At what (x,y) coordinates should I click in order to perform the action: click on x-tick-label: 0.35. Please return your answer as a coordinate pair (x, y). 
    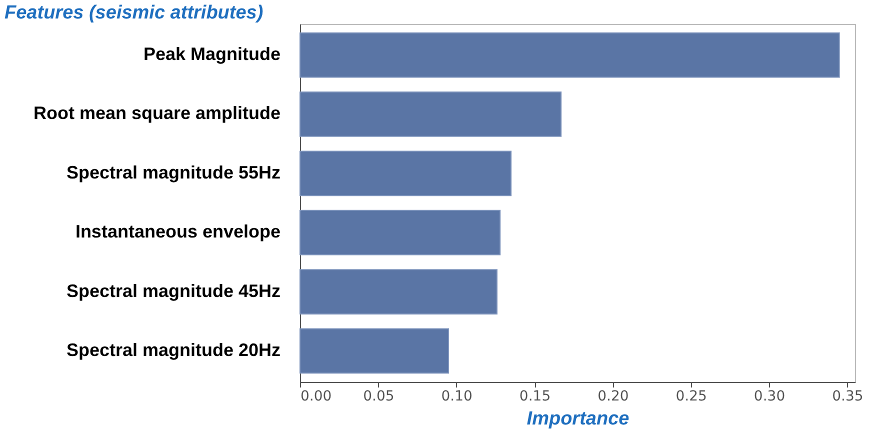
    Looking at the image, I should click on (848, 396).